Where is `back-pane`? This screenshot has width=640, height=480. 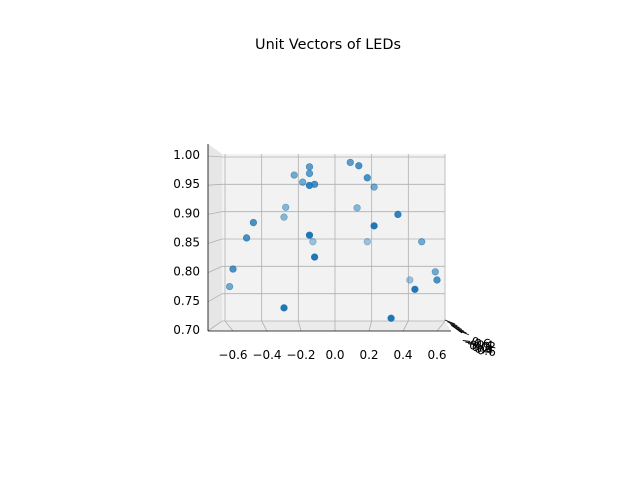 back-pane is located at coordinates (333, 237).